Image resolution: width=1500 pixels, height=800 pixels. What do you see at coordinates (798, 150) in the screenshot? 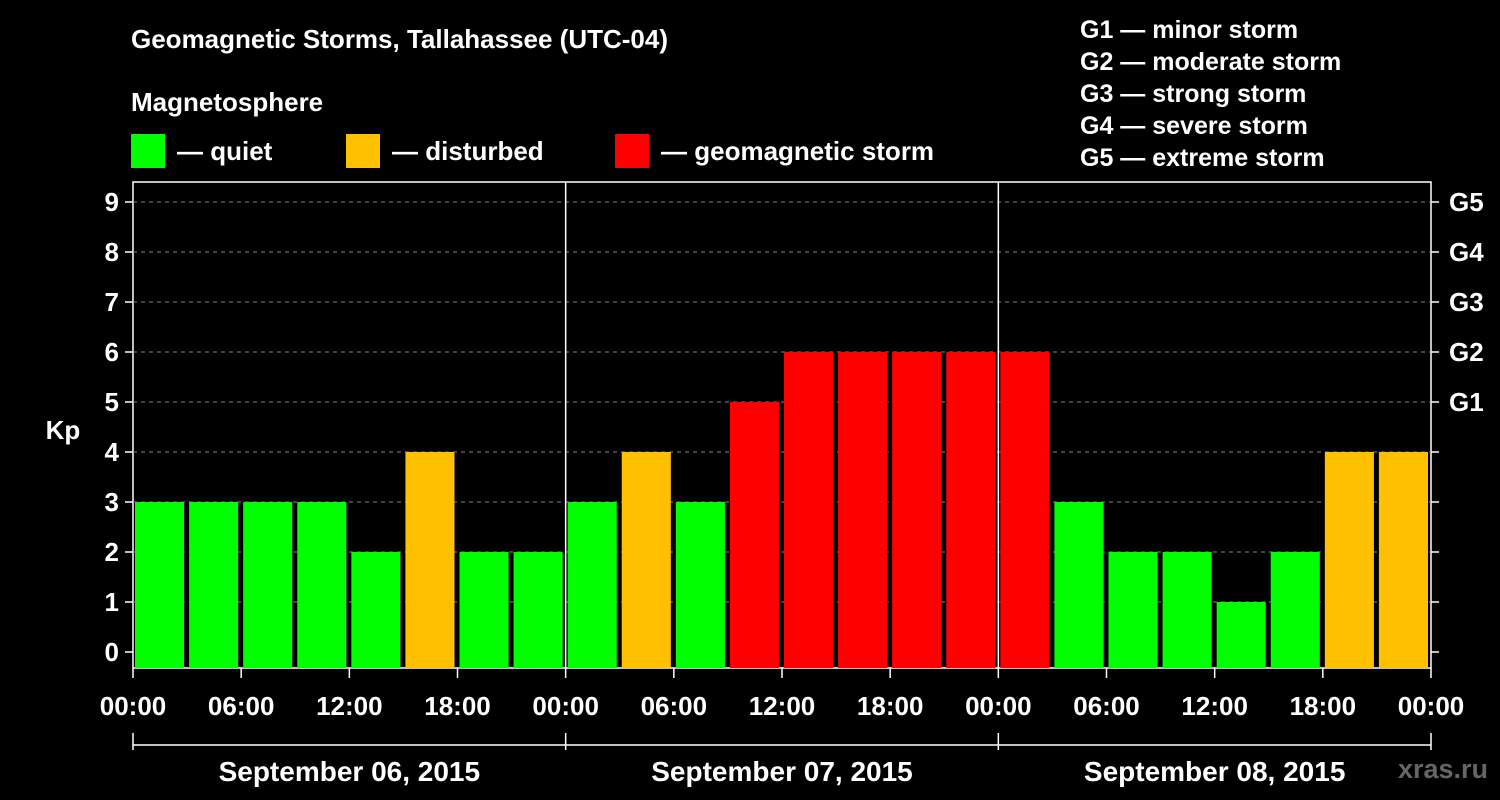
I see `legend-label-storm: — geomagnetic storm` at bounding box center [798, 150].